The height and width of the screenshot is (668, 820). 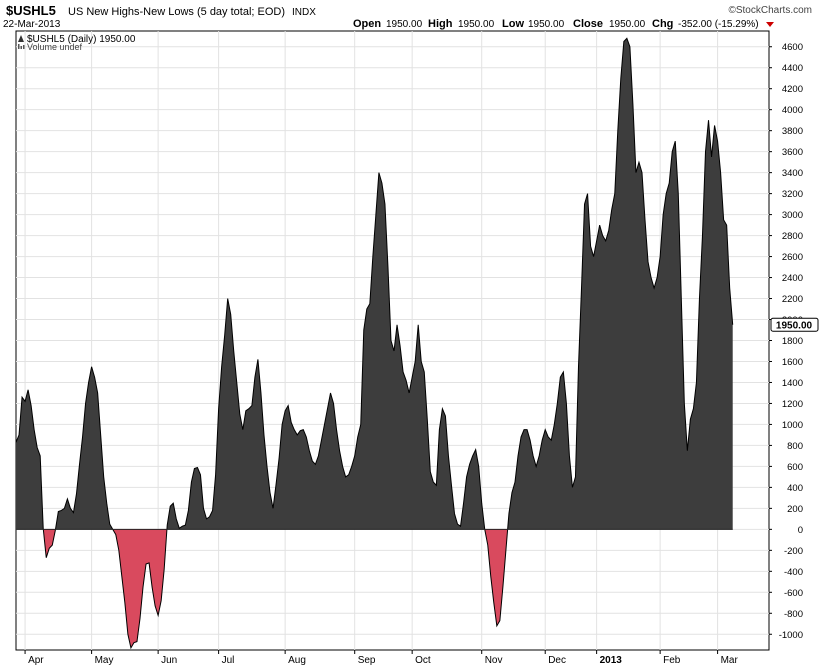 I want to click on y-tick-label: 2600, so click(x=792, y=257).